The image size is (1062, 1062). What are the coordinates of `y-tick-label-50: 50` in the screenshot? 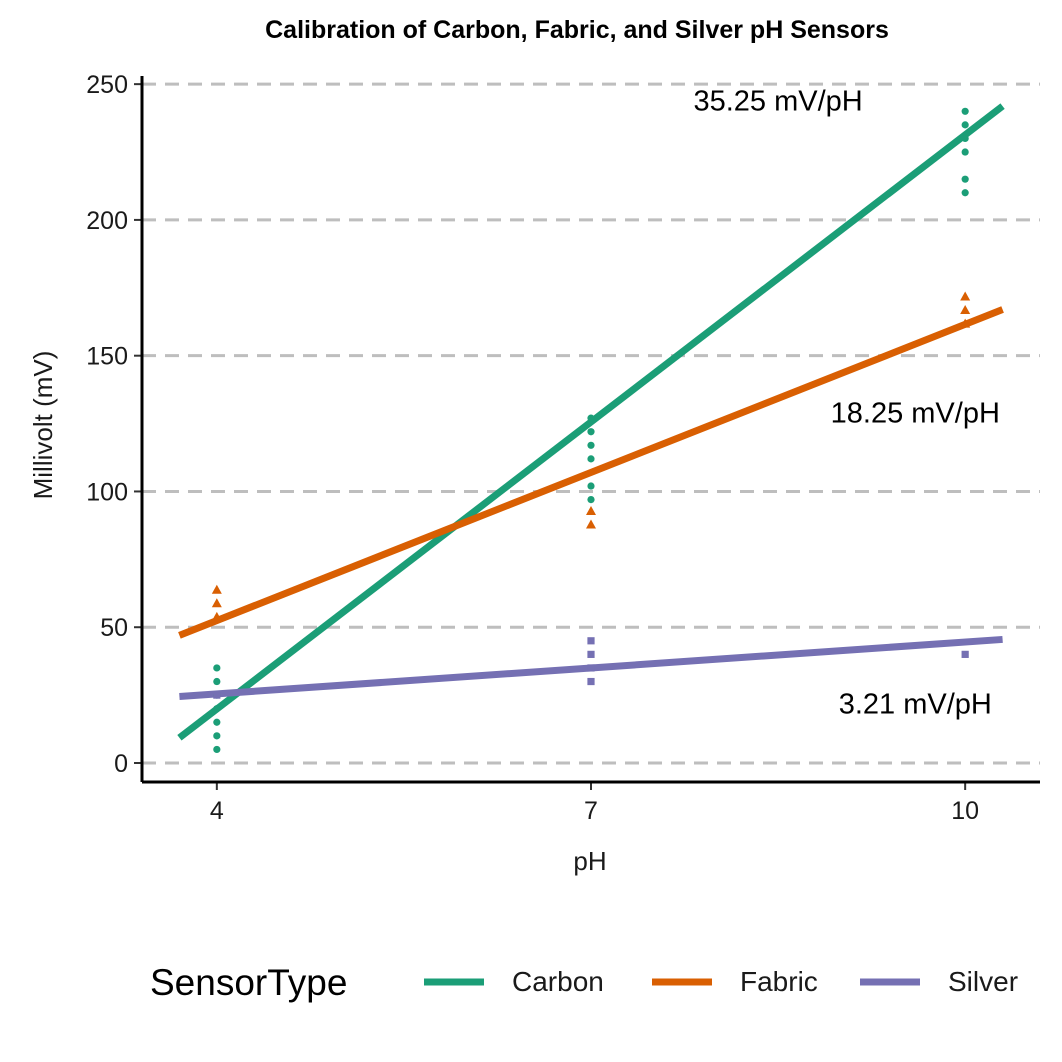 It's located at (114, 628).